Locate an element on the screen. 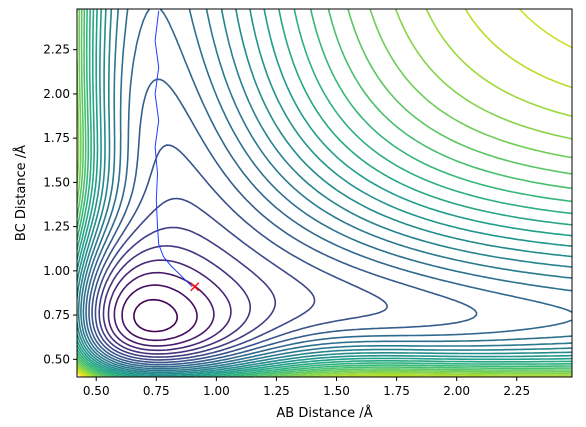 This screenshot has height=427, width=586. x-axis: 0.50 0.75 1.00 1.25 1.50 1.75 2.00 2.25 is located at coordinates (306, 387).